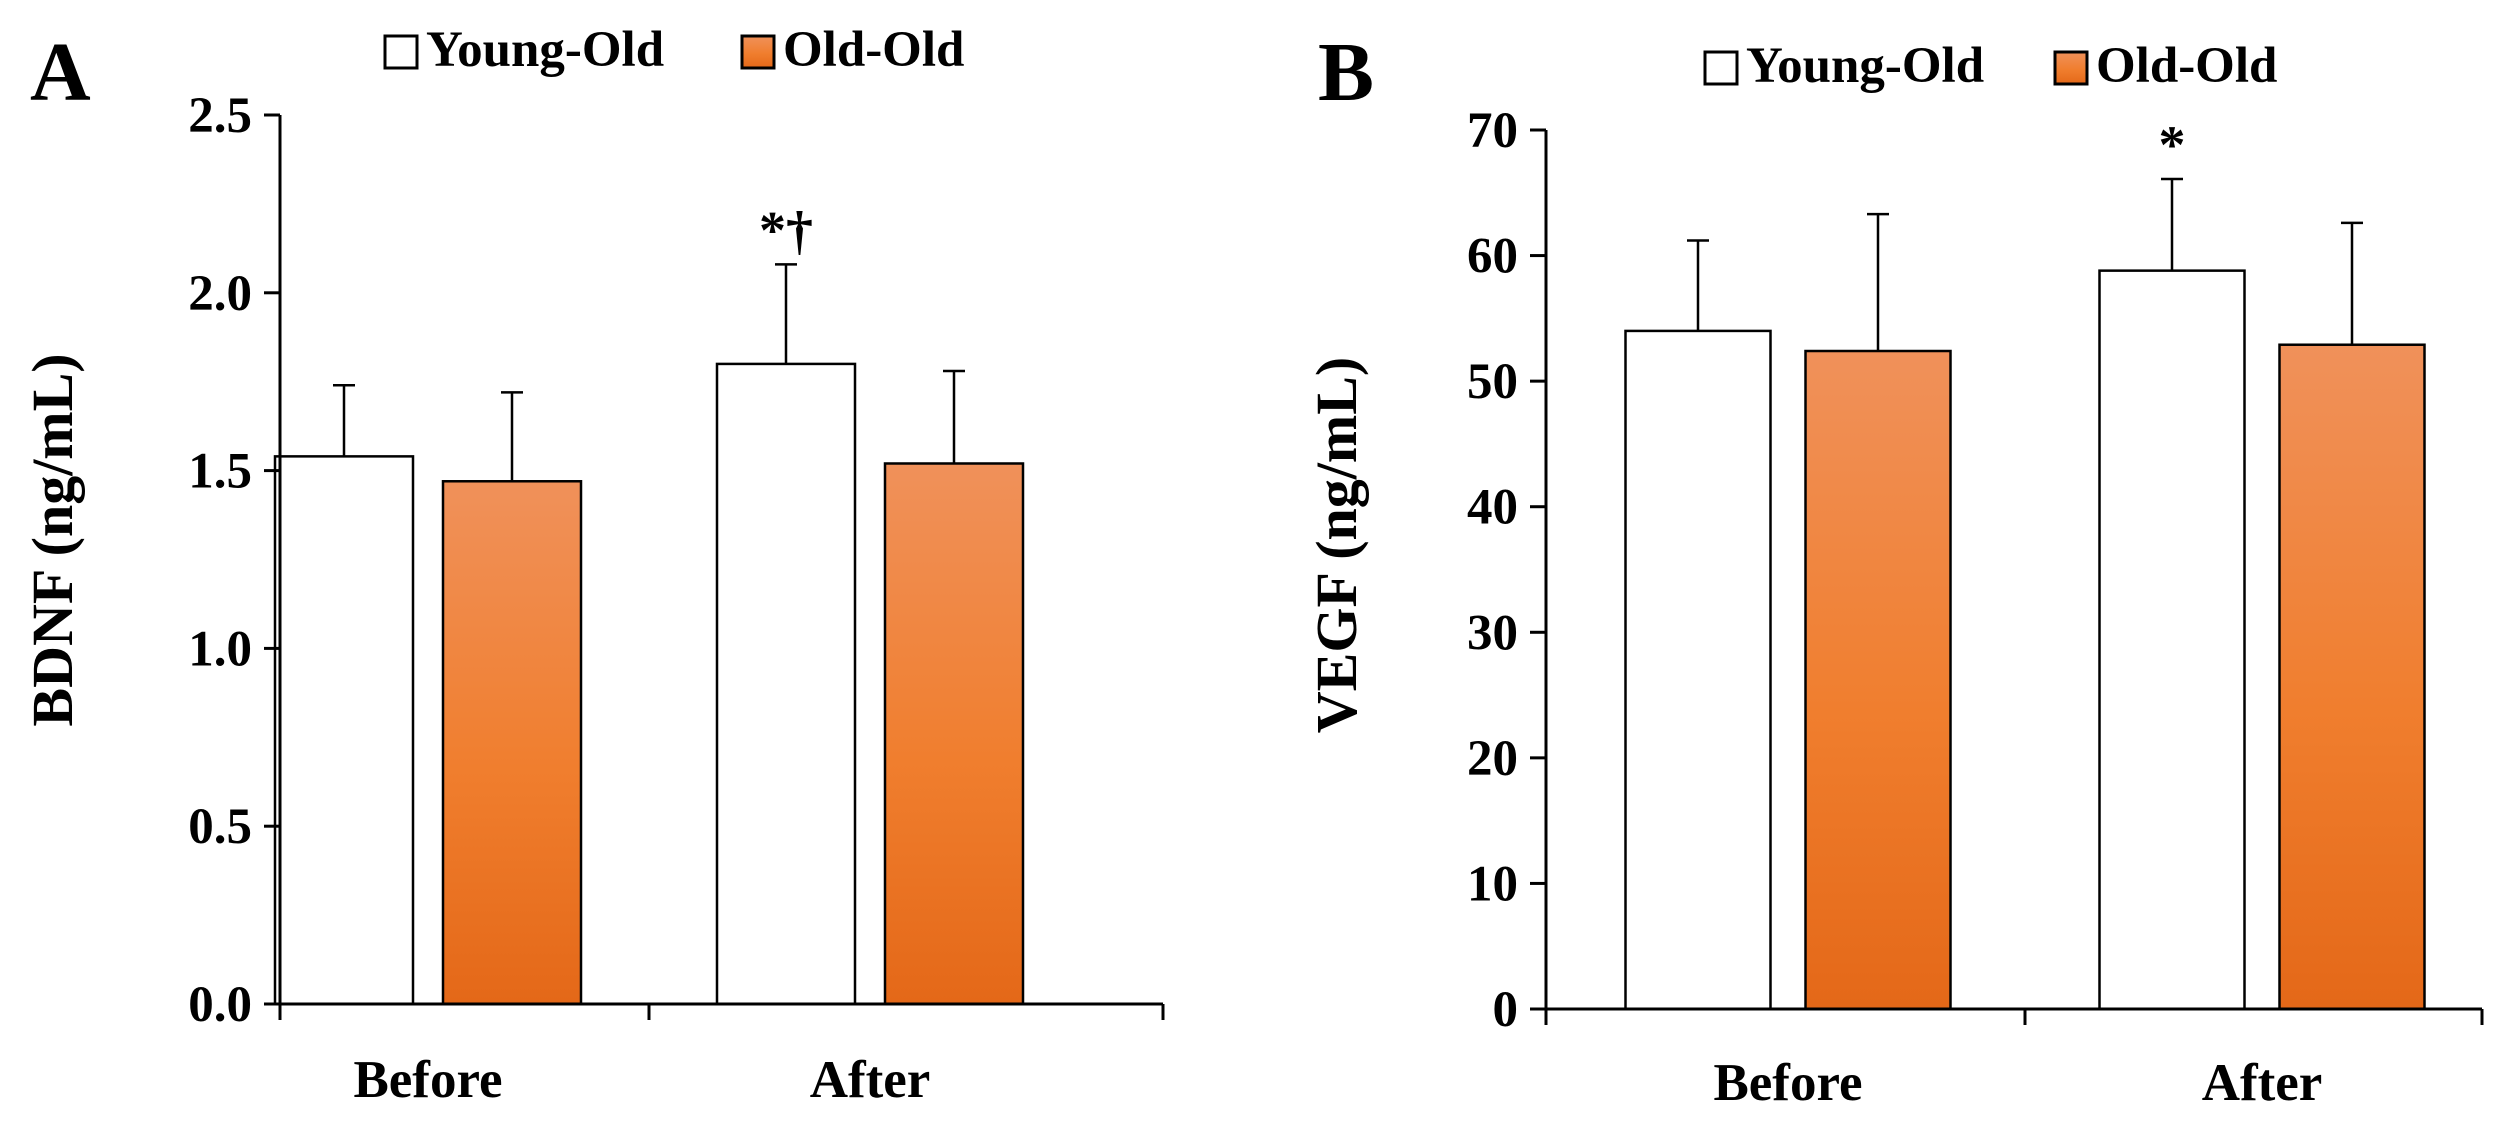 Image resolution: width=2518 pixels, height=1135 pixels. What do you see at coordinates (1492, 633) in the screenshot?
I see `y-tick-label: 30` at bounding box center [1492, 633].